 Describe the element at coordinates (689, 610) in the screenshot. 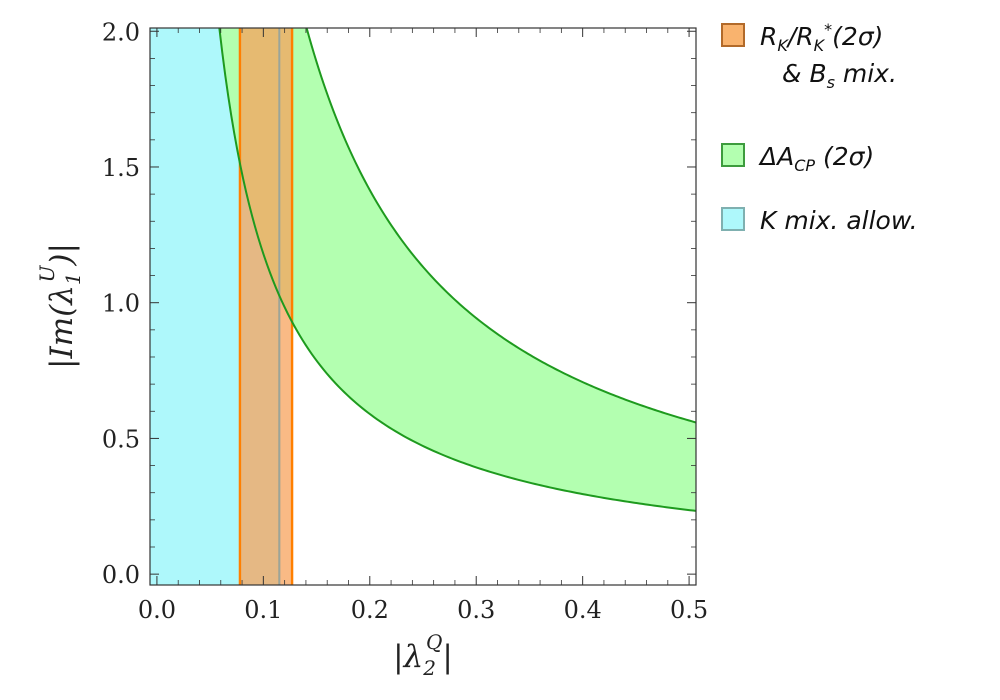

I see `x-tick-label: 0.5` at that location.